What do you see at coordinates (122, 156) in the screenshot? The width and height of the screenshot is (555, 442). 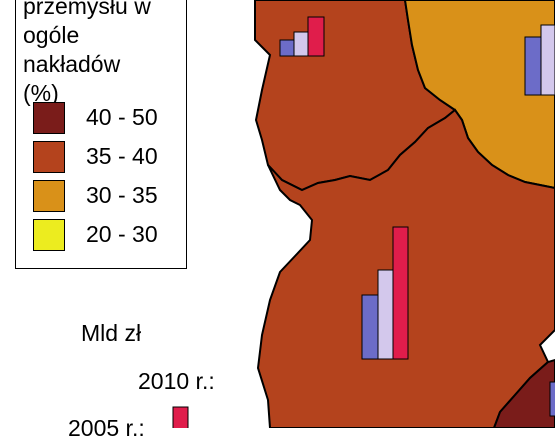 I see `legend-label: 35 - 40` at bounding box center [122, 156].